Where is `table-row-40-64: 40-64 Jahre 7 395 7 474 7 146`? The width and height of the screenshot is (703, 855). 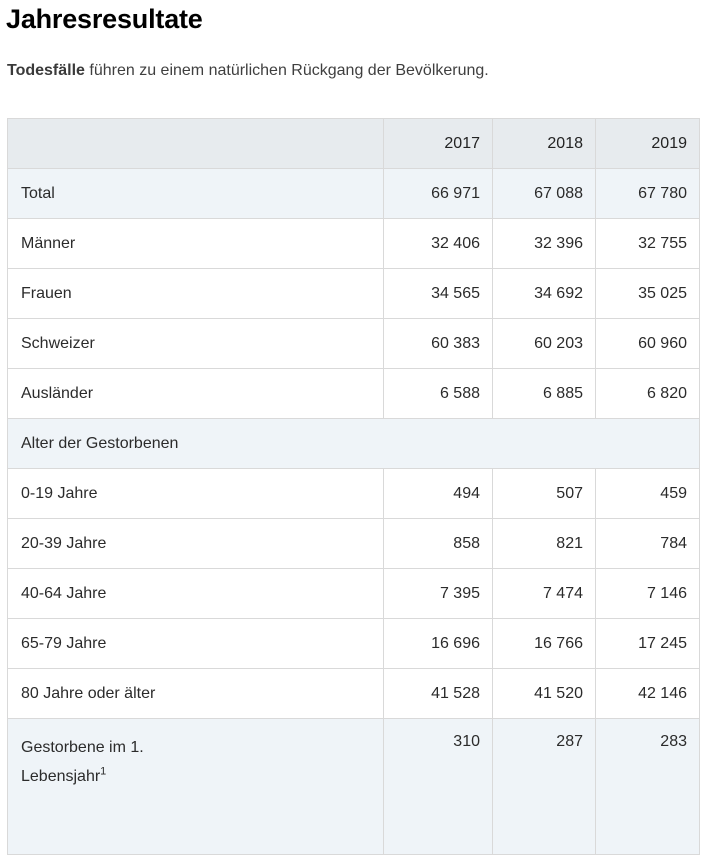
table-row-40-64: 40-64 Jahre 7 395 7 474 7 146 is located at coordinates (353, 593).